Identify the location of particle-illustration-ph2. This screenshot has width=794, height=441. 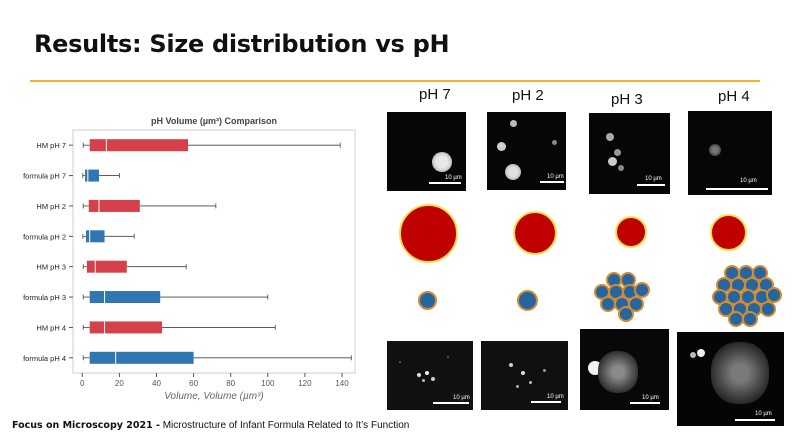
(527, 300).